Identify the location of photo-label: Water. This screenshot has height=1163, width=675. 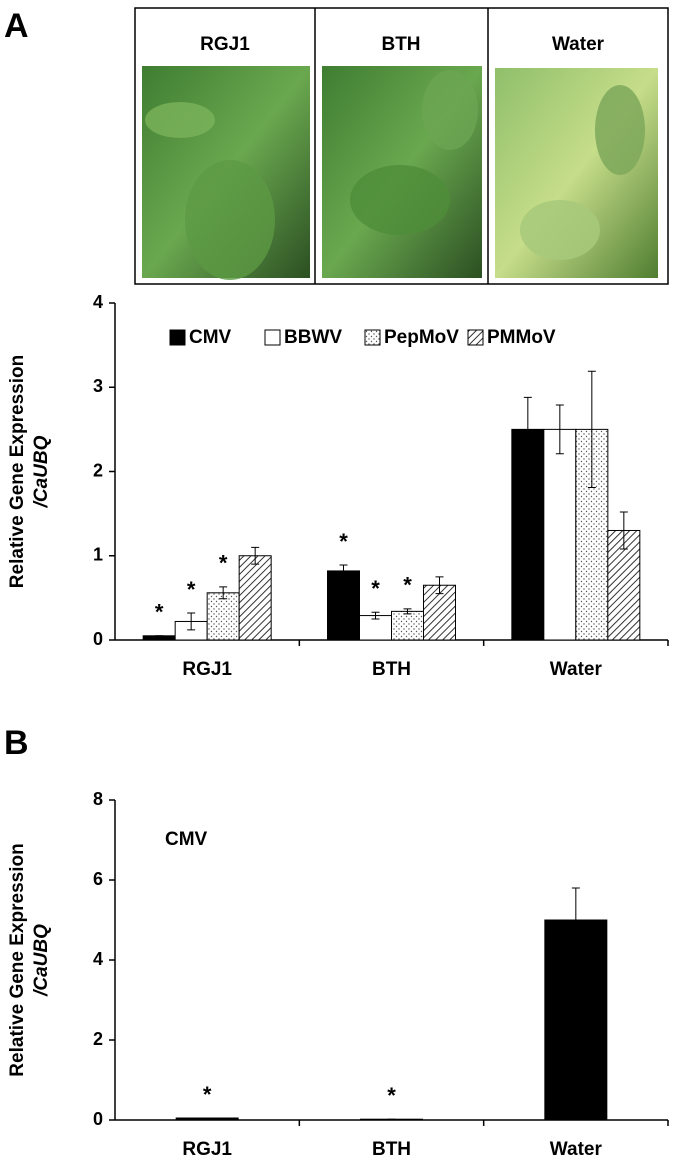
(578, 44).